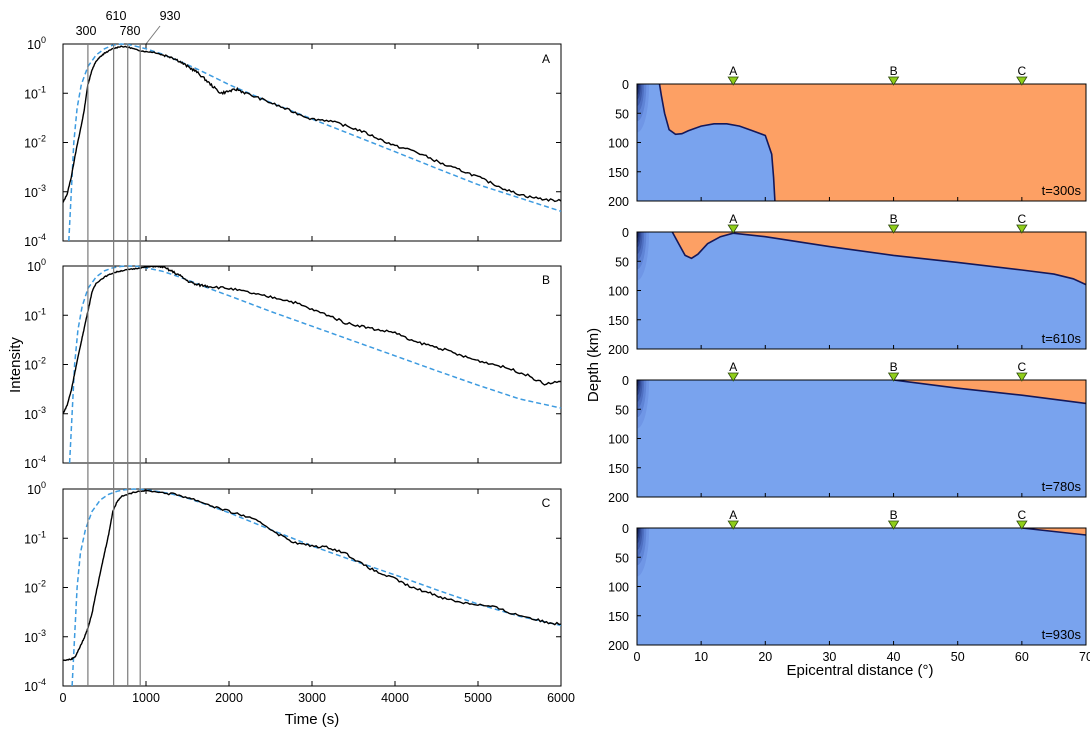 The height and width of the screenshot is (733, 1090). I want to click on x-tick-label: 10, so click(701, 657).